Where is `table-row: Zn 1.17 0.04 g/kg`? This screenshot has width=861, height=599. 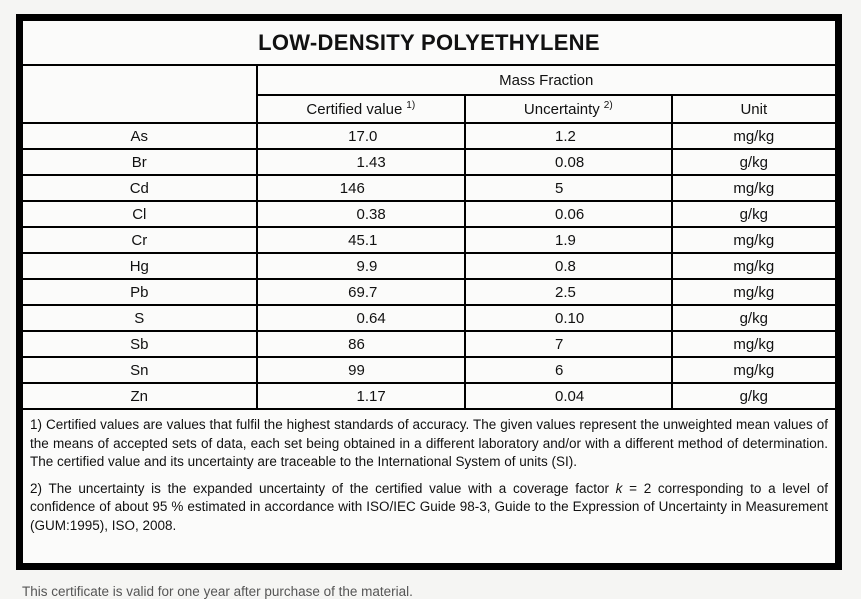
table-row: Zn 1.17 0.04 g/kg is located at coordinates (429, 396).